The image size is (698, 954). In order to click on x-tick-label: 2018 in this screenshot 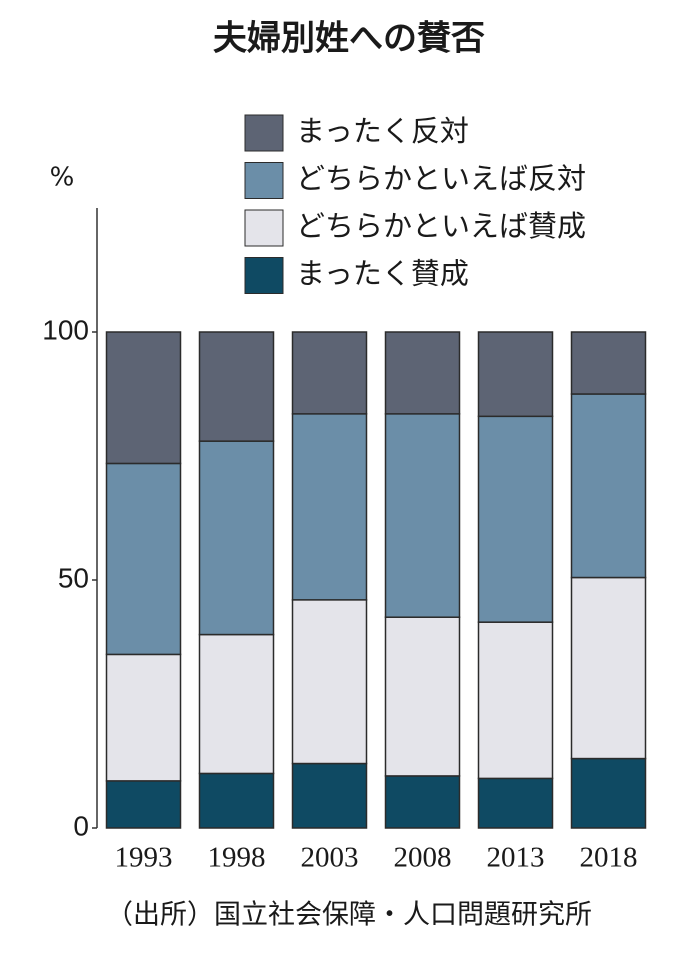, I will do `click(609, 858)`.